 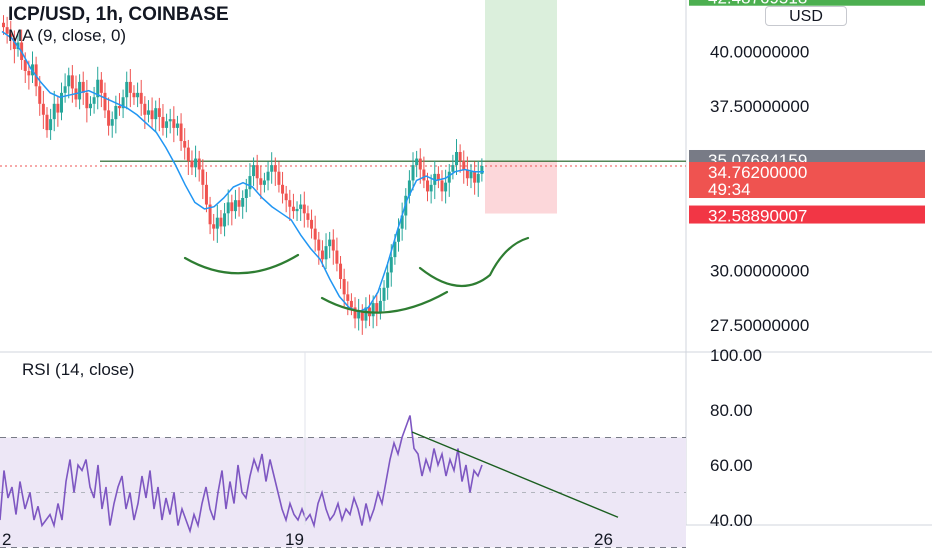 What do you see at coordinates (603, 539) in the screenshot?
I see `time-tick-label: 26` at bounding box center [603, 539].